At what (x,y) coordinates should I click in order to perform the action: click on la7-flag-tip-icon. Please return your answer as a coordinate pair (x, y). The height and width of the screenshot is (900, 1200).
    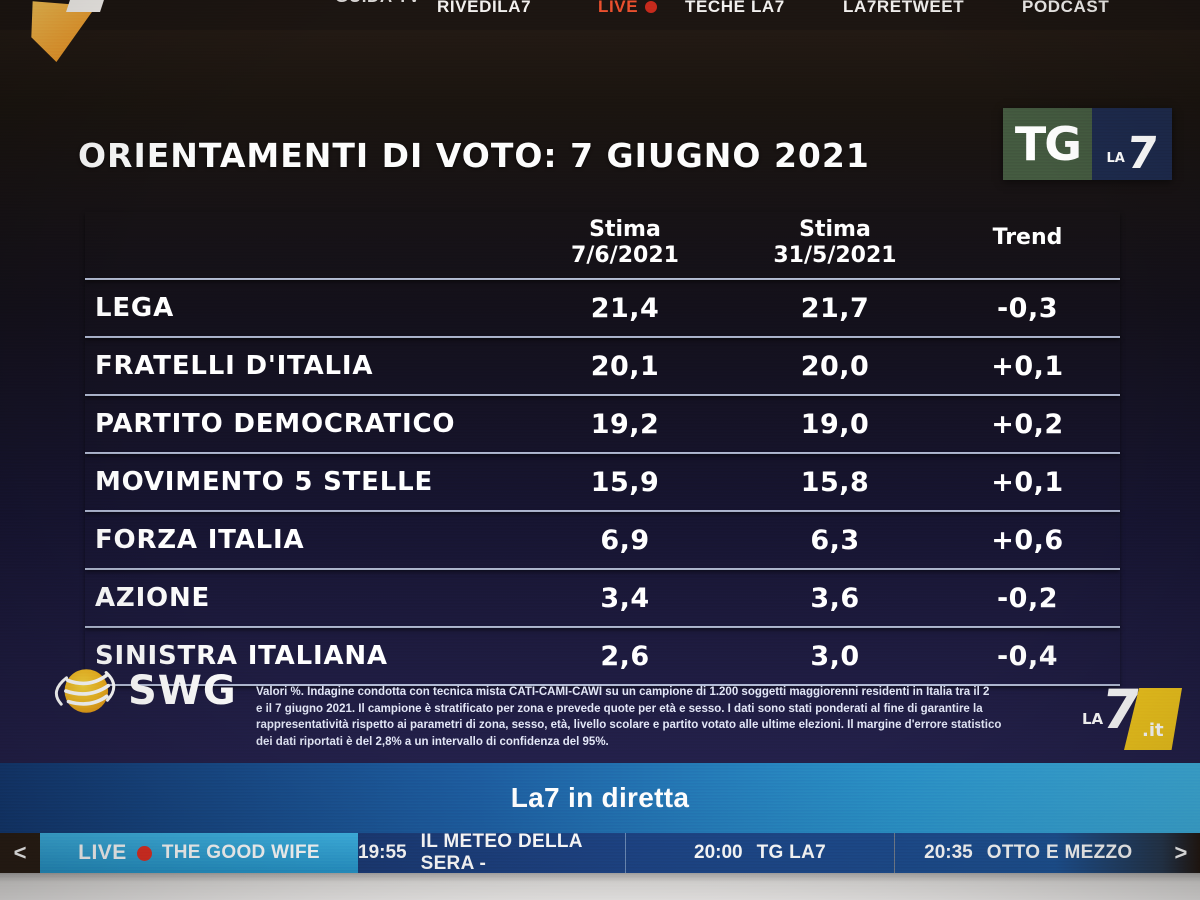
    Looking at the image, I should click on (85, 6).